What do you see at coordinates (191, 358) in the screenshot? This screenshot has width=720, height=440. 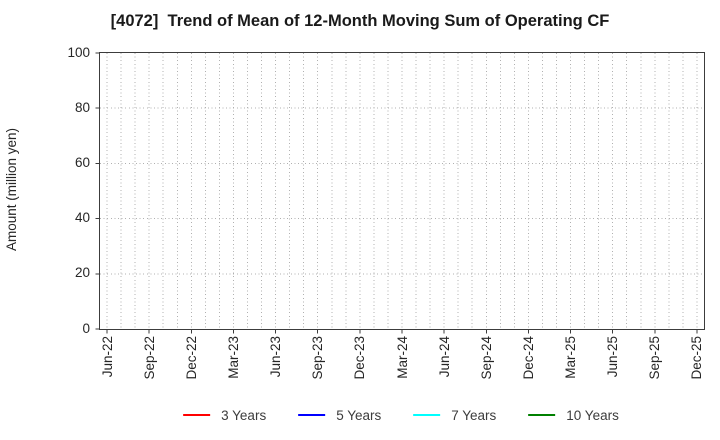 I see `x-tick-label: Dec-22` at bounding box center [191, 358].